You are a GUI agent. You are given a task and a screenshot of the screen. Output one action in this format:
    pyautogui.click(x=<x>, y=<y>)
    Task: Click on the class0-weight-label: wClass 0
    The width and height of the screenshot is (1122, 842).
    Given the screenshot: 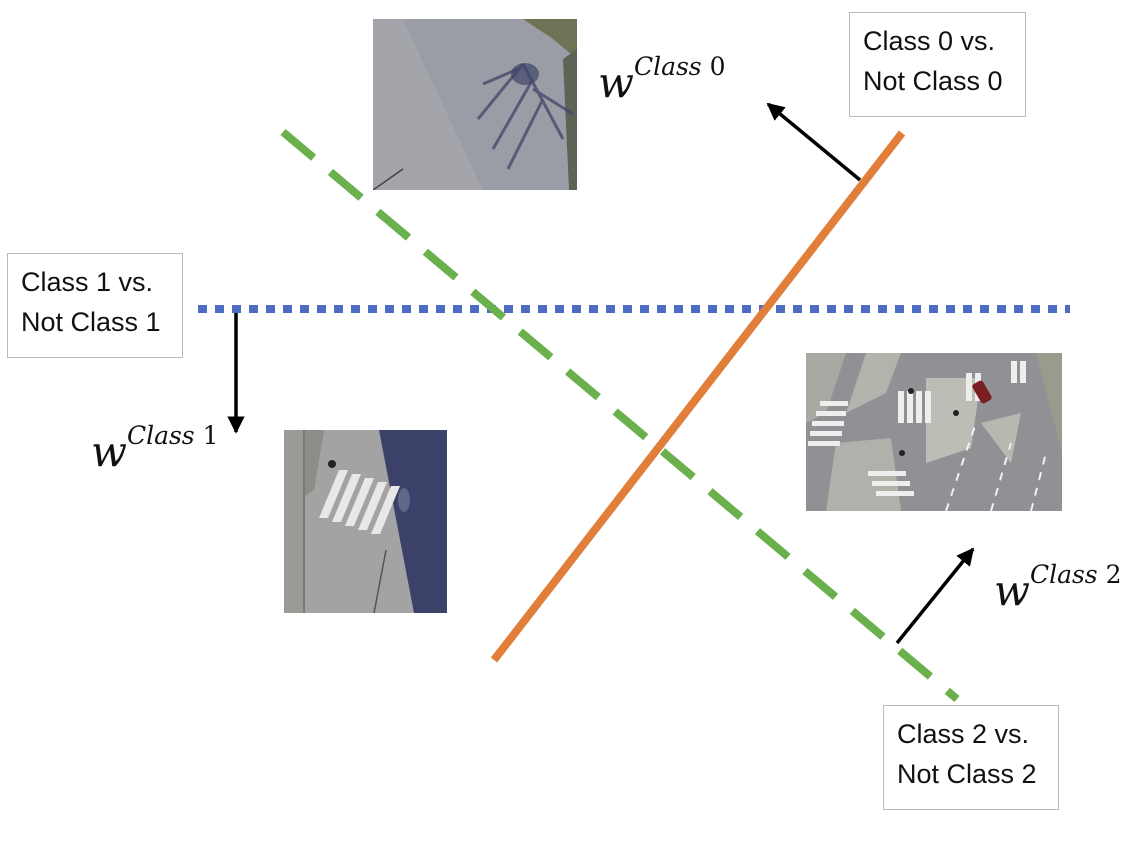 What is the action you would take?
    pyautogui.click(x=662, y=79)
    